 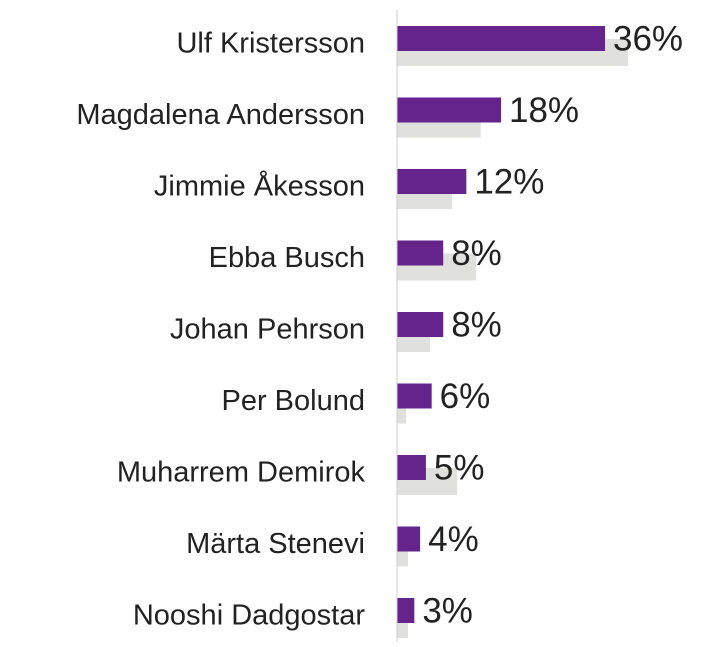 What do you see at coordinates (249, 616) in the screenshot?
I see `category-label: Nooshi Dadgostar` at bounding box center [249, 616].